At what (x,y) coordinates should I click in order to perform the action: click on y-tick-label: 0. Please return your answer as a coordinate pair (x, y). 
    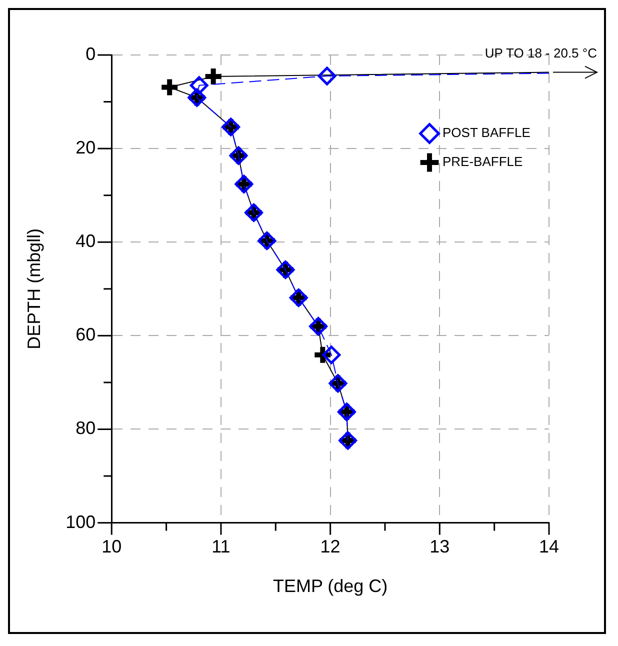
    Looking at the image, I should click on (91, 54).